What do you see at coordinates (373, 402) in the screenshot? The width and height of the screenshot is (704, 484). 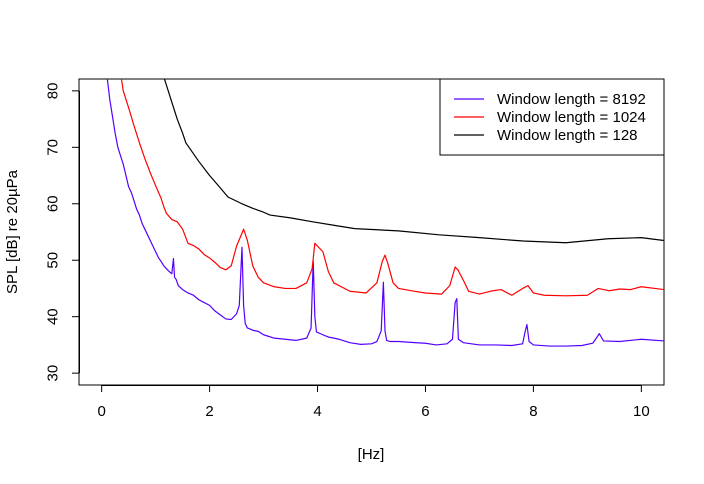 I see `x-axis: 0 2 4 6 8 10` at bounding box center [373, 402].